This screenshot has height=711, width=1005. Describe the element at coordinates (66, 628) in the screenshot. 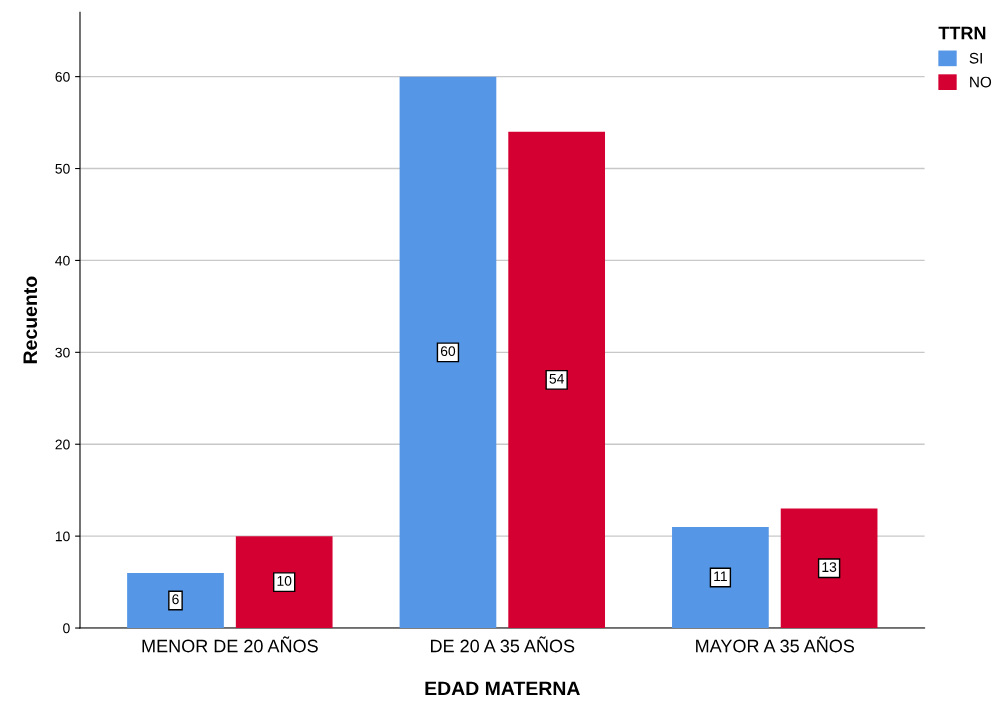

I see `y-tick-label: 0` at that location.